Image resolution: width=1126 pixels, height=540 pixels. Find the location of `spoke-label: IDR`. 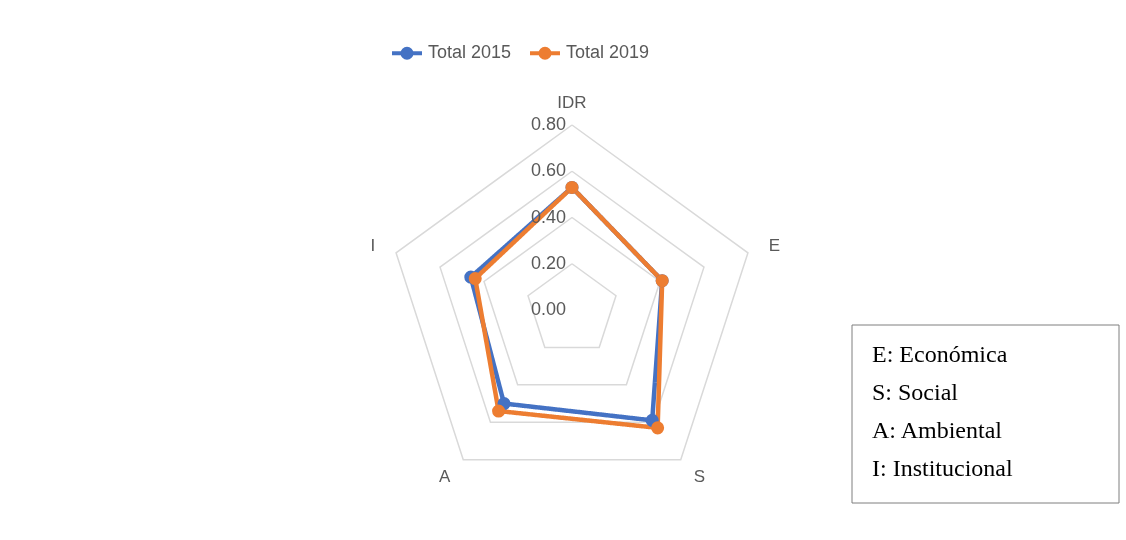

spoke-label: IDR is located at coordinates (572, 102).